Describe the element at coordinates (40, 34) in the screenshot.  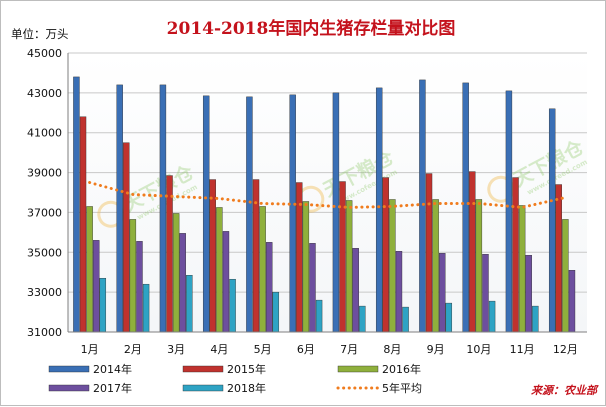
I see `unit-label: 单位：万头` at that location.